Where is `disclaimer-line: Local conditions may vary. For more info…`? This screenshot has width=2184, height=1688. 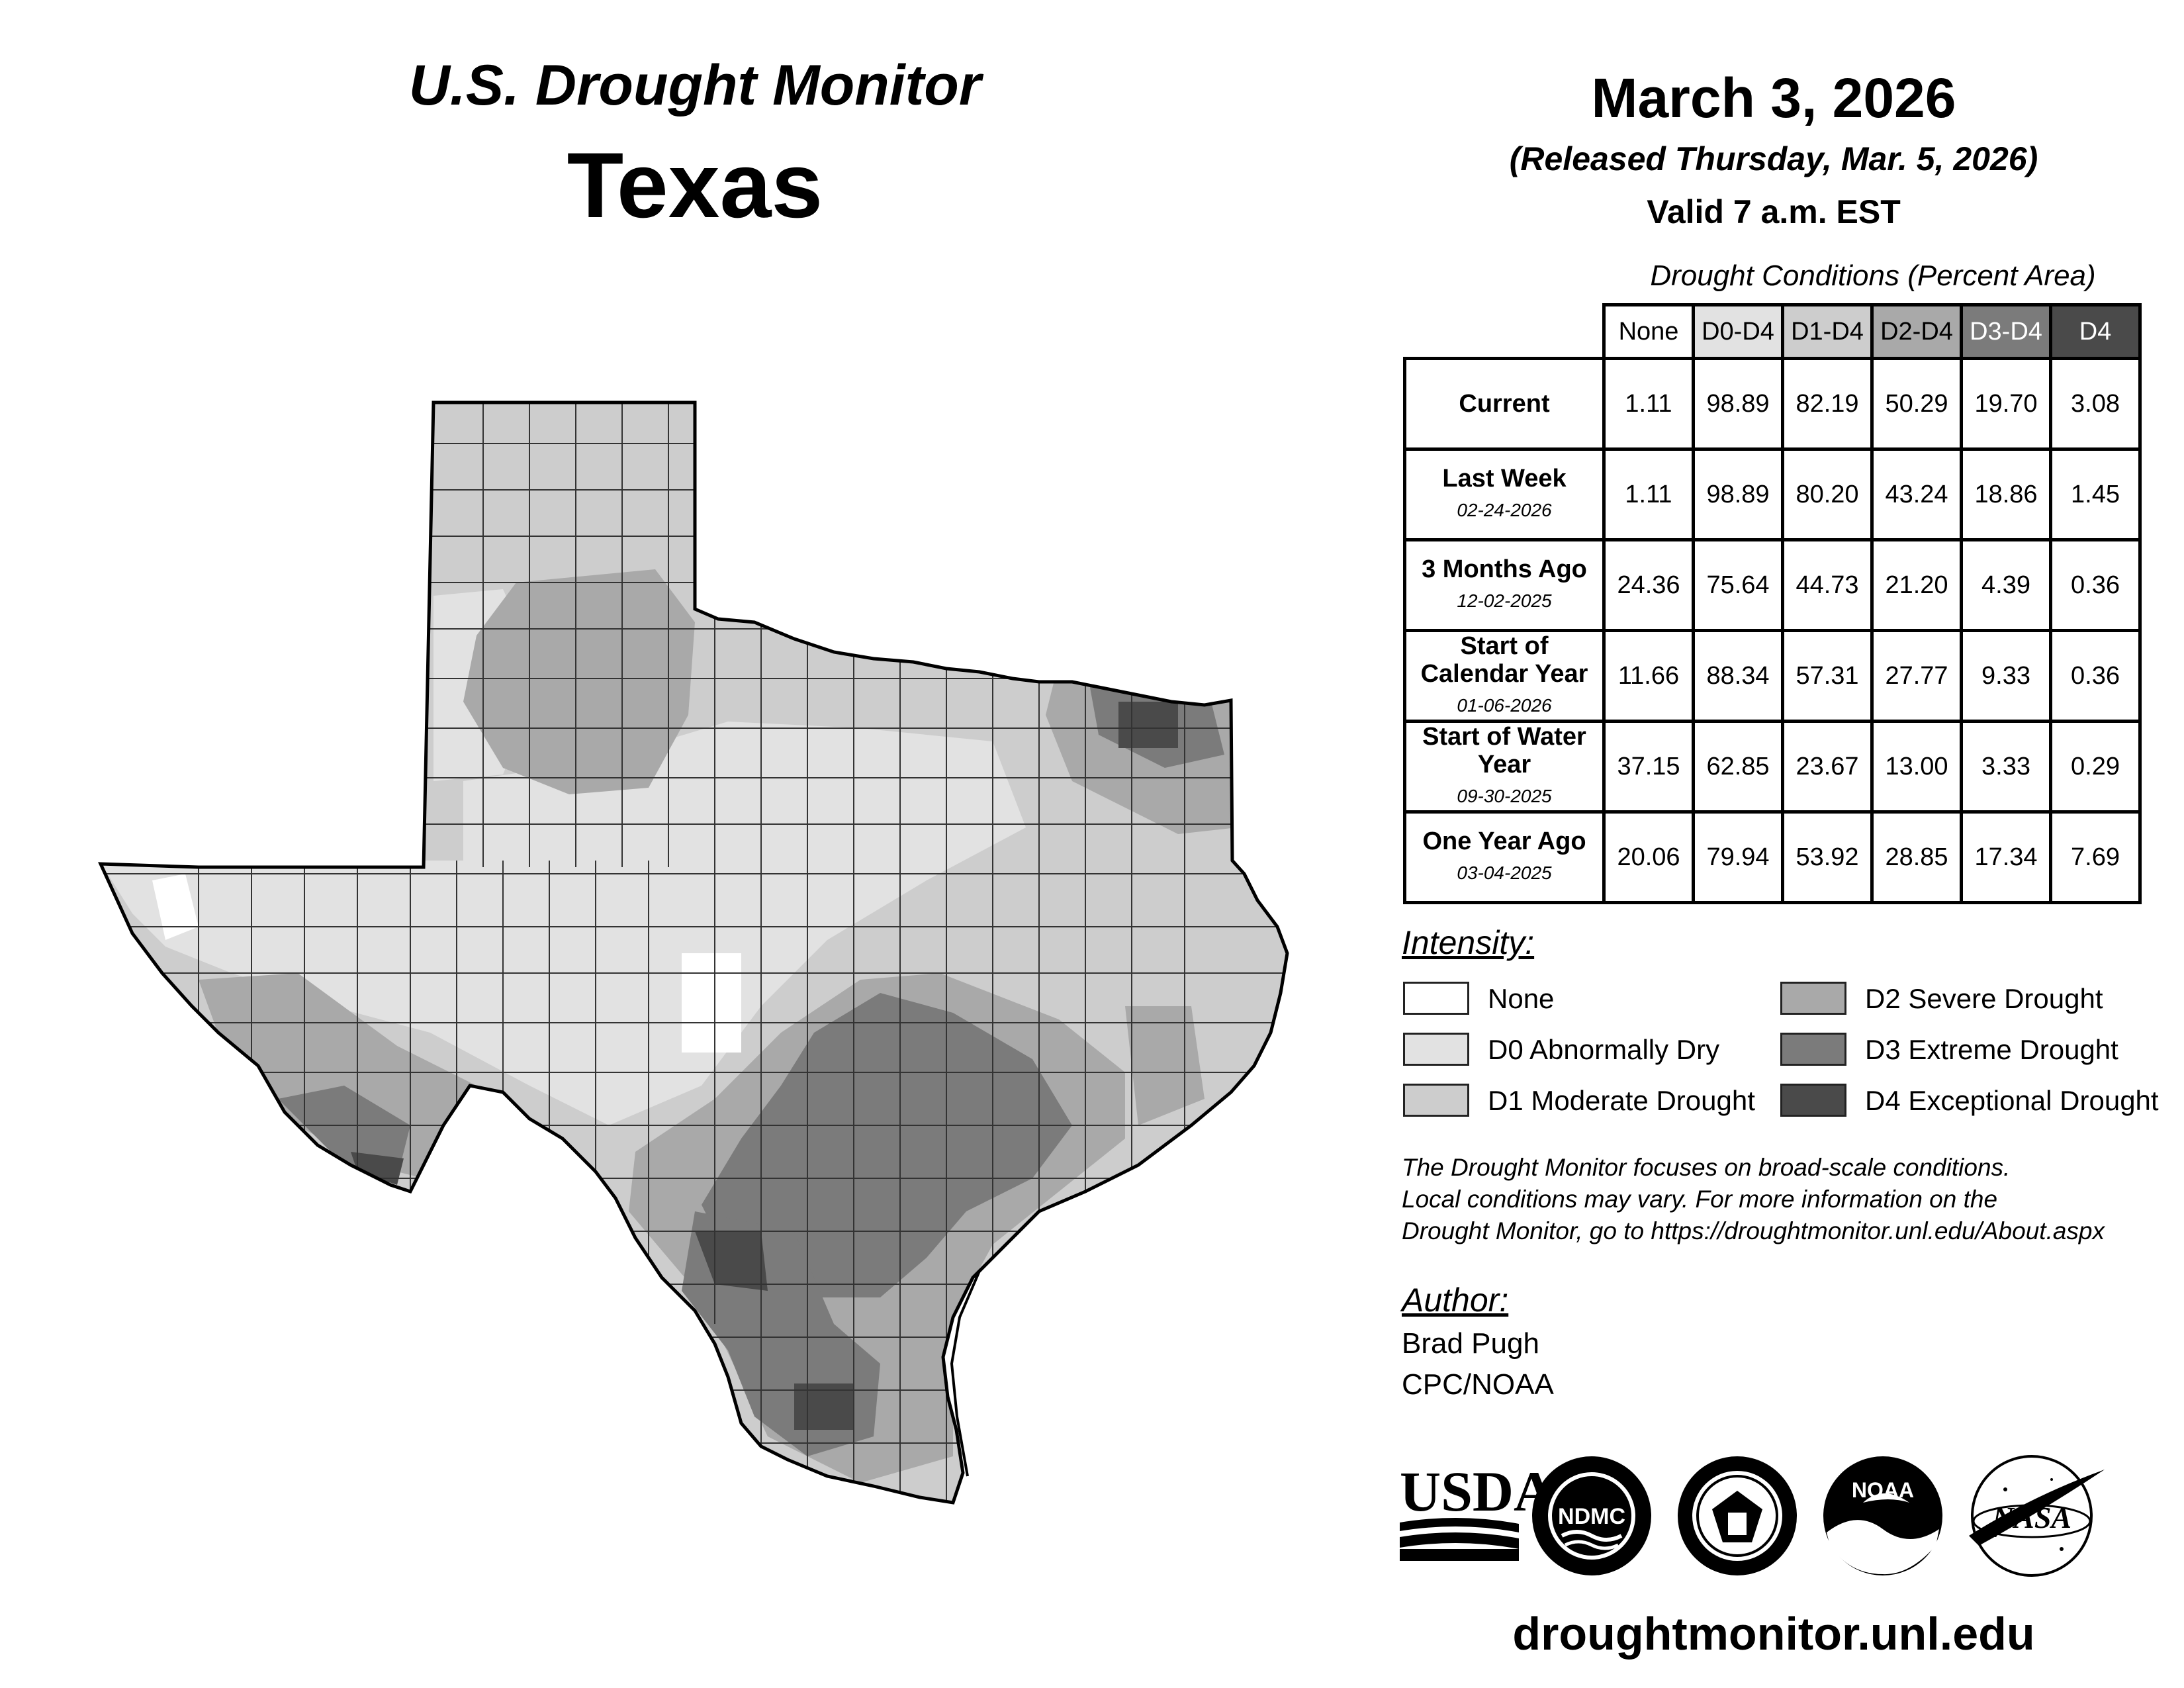 disclaimer-line: Local conditions may vary. For more info… is located at coordinates (1700, 1199).